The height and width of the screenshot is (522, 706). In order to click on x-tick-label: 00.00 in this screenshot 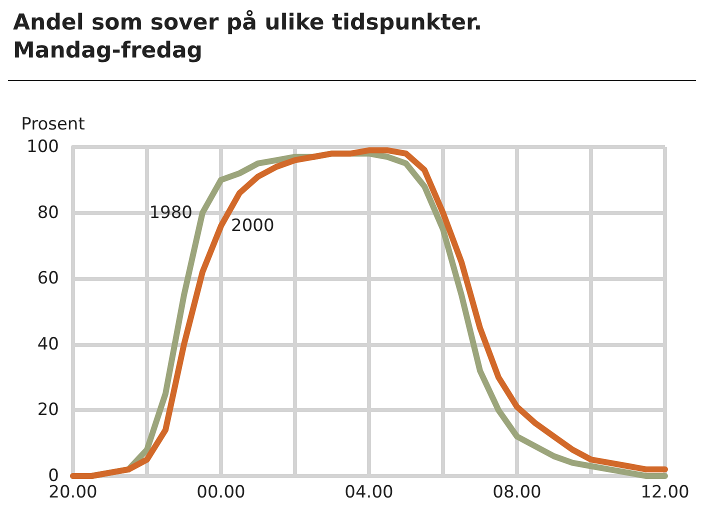, I will do `click(221, 492)`.